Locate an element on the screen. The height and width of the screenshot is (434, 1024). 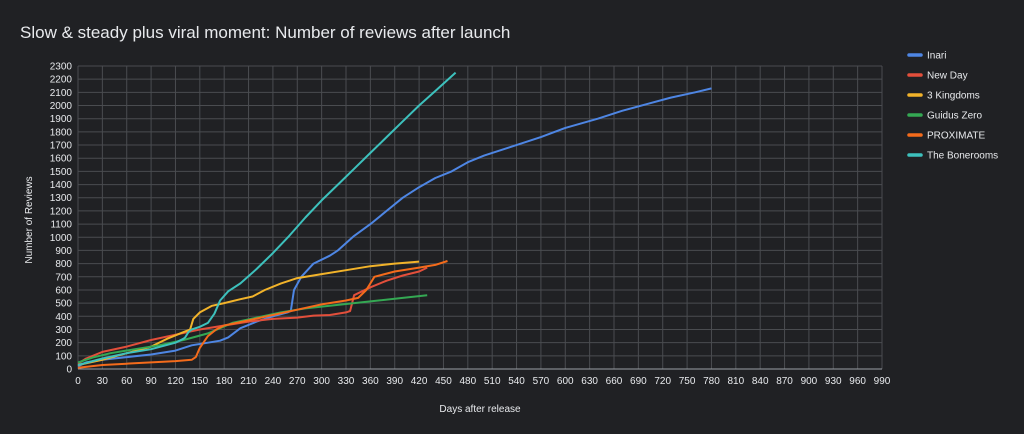
x-tick-label: 690 is located at coordinates (638, 381).